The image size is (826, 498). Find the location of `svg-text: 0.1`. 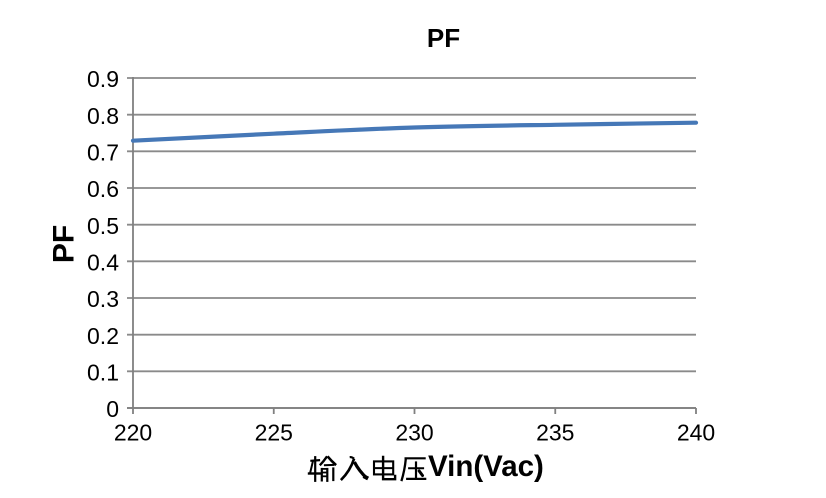

svg-text: 0.1 is located at coordinates (103, 373).